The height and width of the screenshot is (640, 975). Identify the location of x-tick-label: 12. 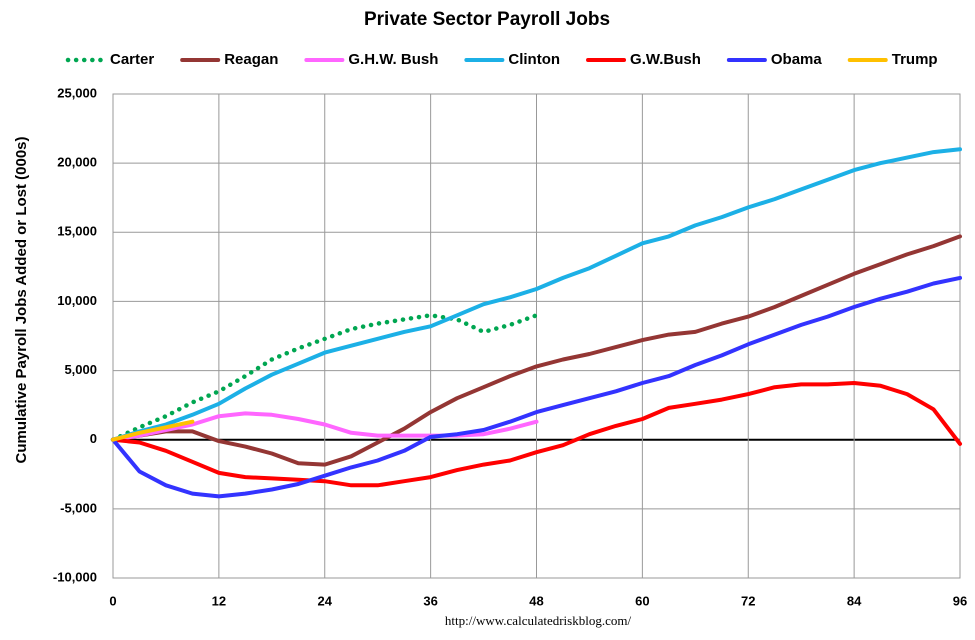
(219, 600).